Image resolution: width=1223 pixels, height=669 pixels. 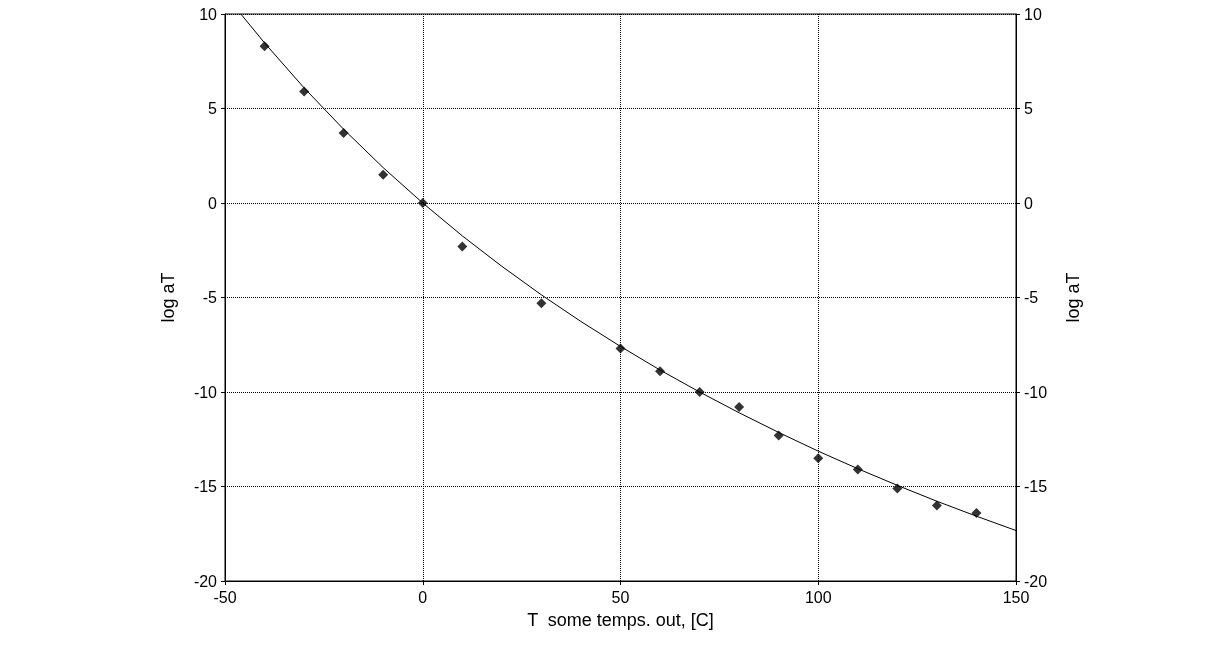 I want to click on y-tick-label: -15, so click(x=205, y=486).